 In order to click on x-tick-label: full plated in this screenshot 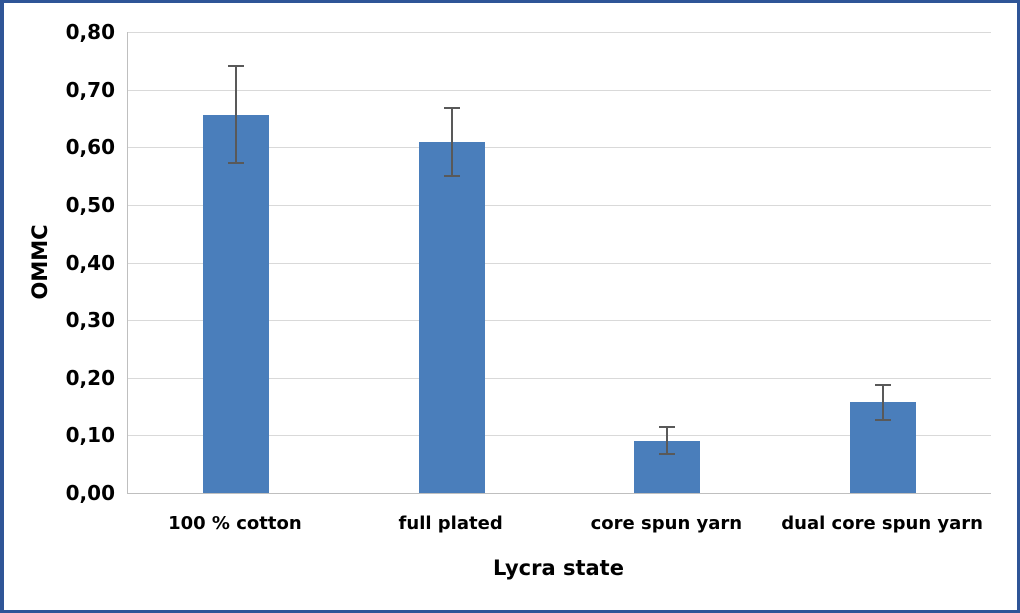, I will do `click(450, 523)`.